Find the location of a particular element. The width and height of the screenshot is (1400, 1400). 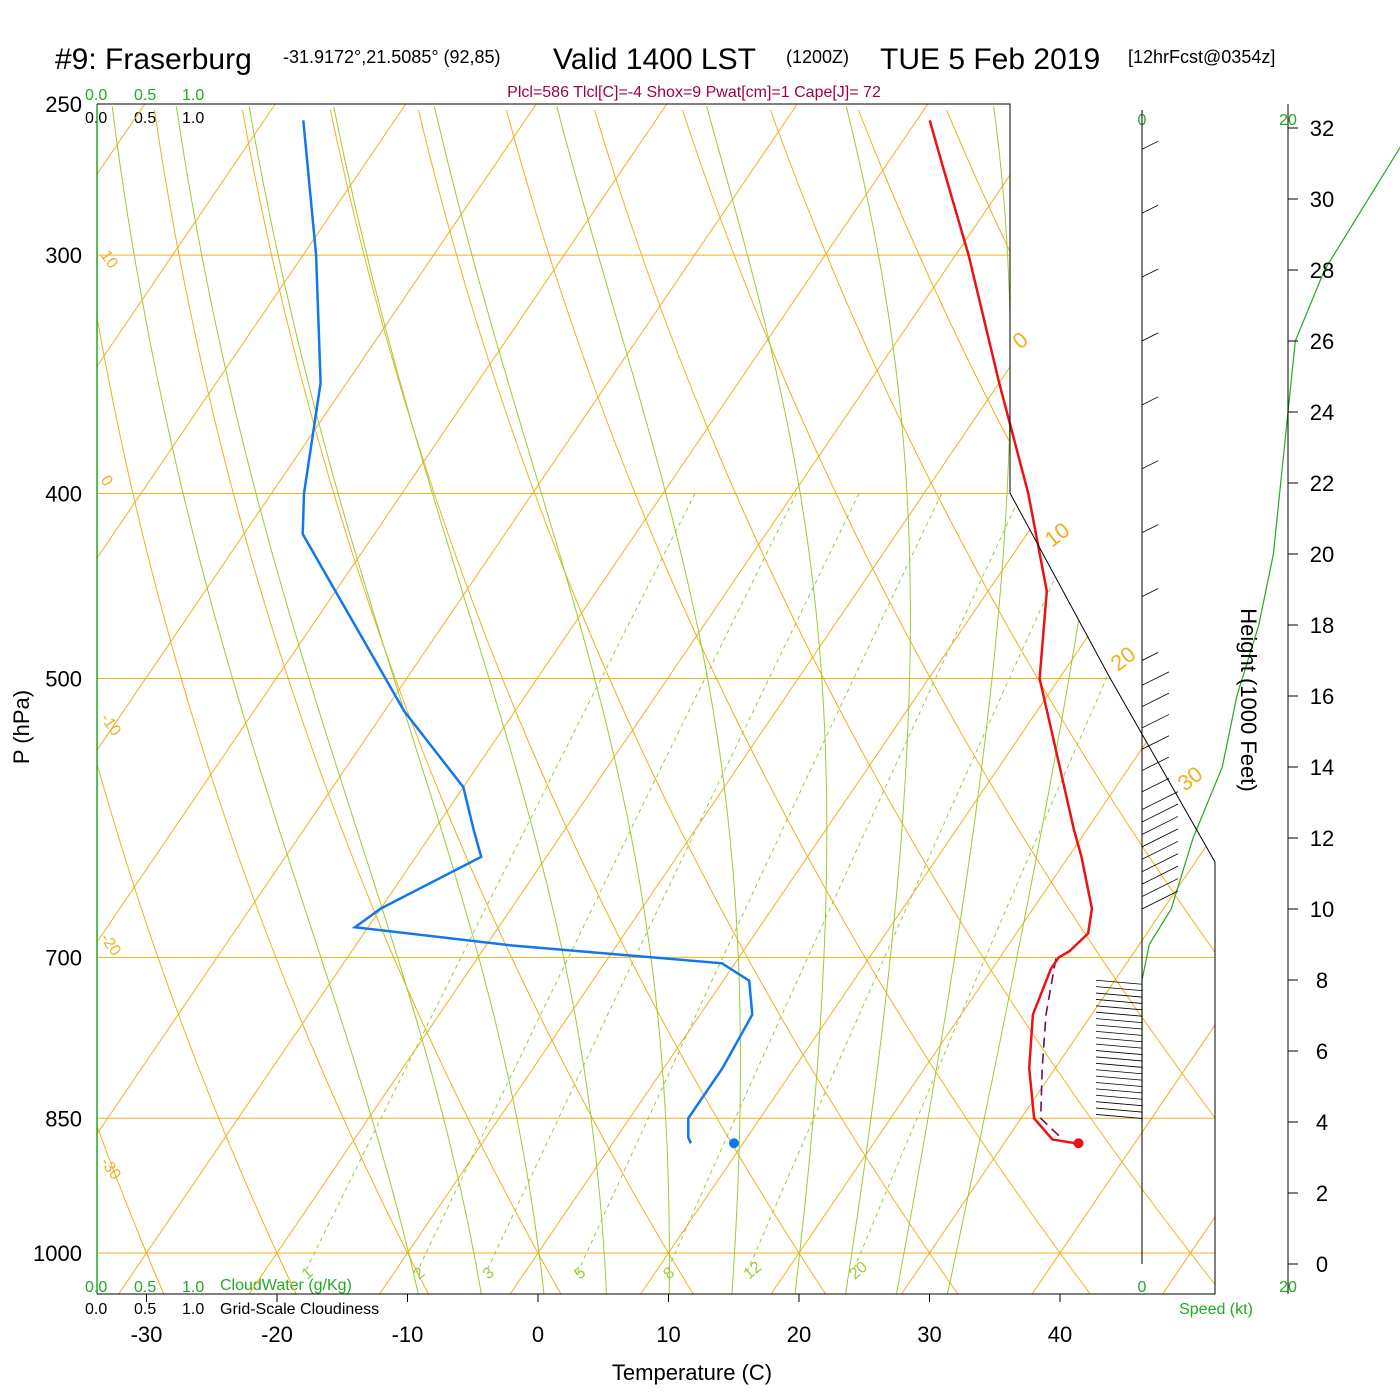

height-tick-label: 30 is located at coordinates (1322, 199).